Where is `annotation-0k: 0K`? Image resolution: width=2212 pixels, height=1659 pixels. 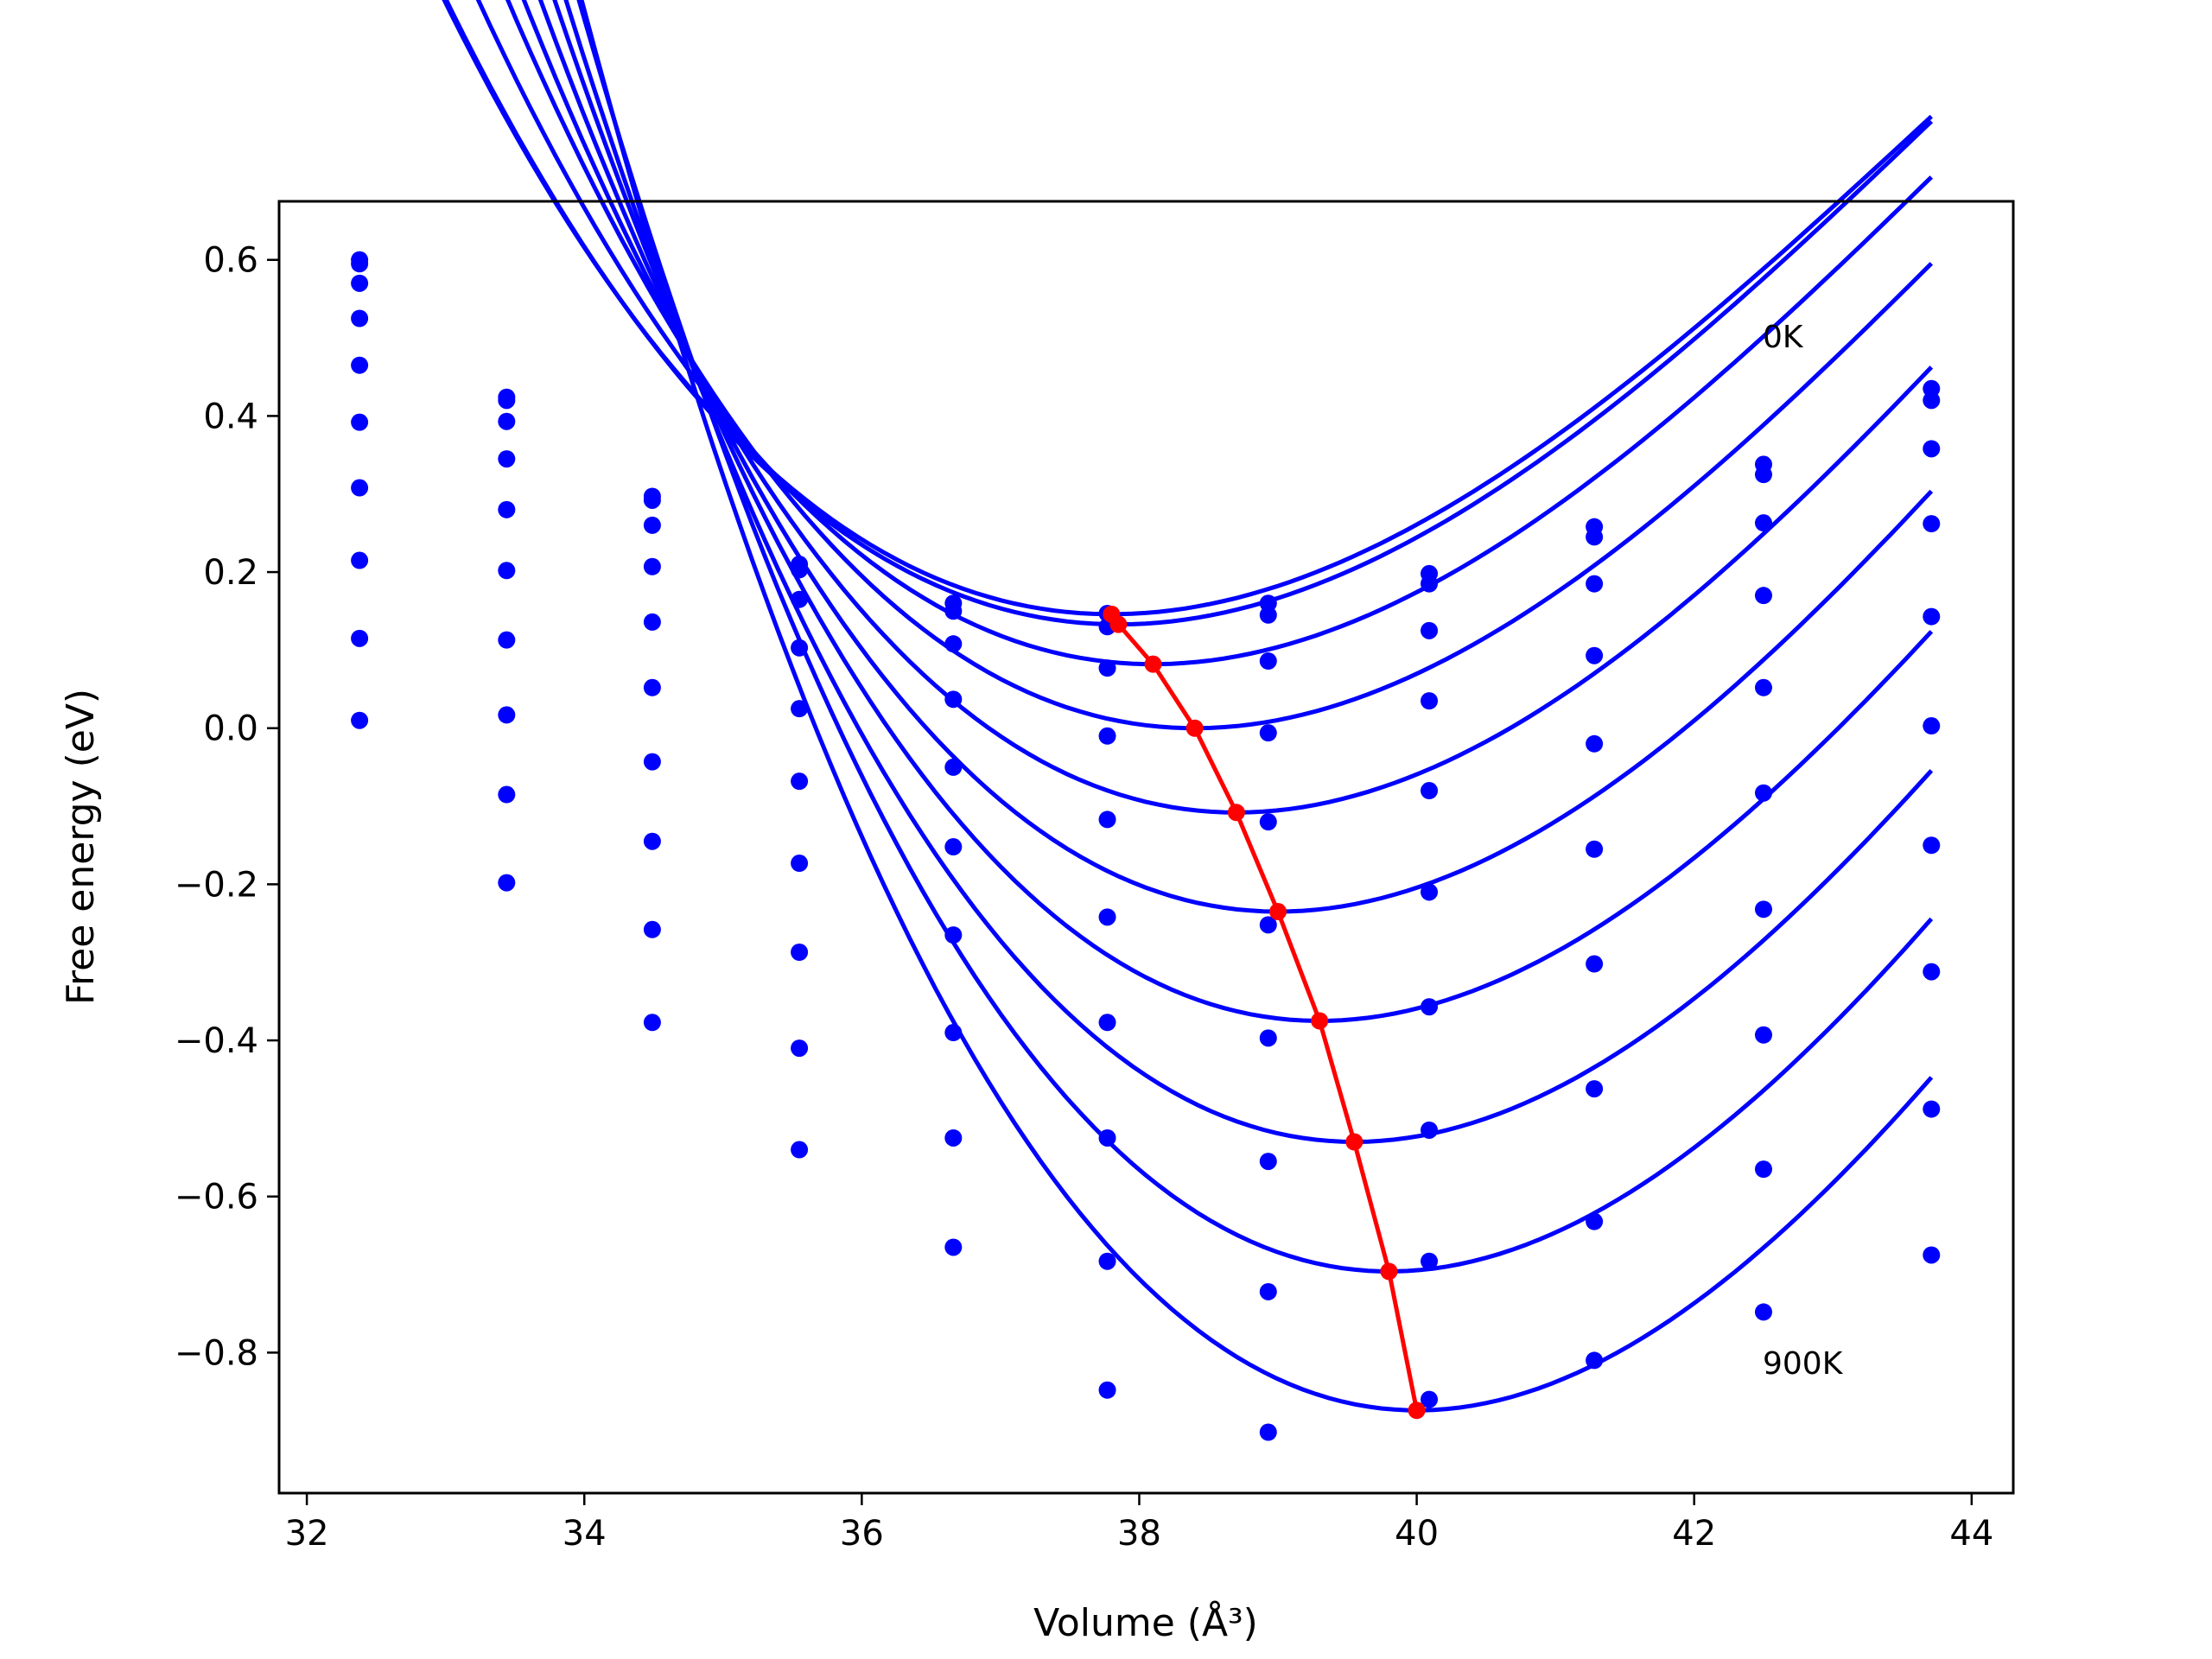 annotation-0k: 0K is located at coordinates (1784, 337).